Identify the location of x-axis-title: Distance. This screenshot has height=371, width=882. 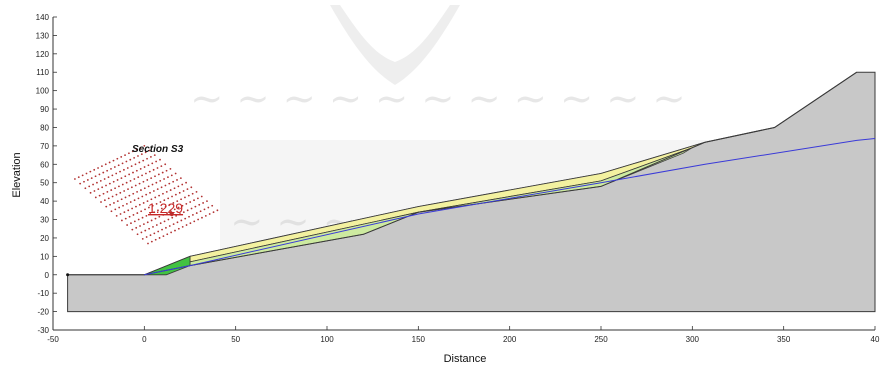
(465, 359).